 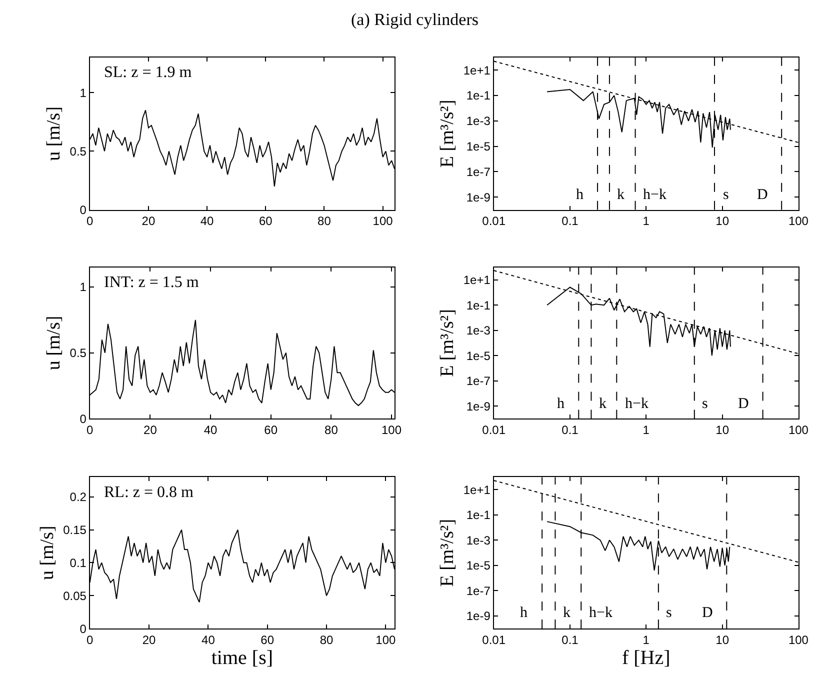 What do you see at coordinates (75, 595) in the screenshot?
I see `y-tick-label: 0.05` at bounding box center [75, 595].